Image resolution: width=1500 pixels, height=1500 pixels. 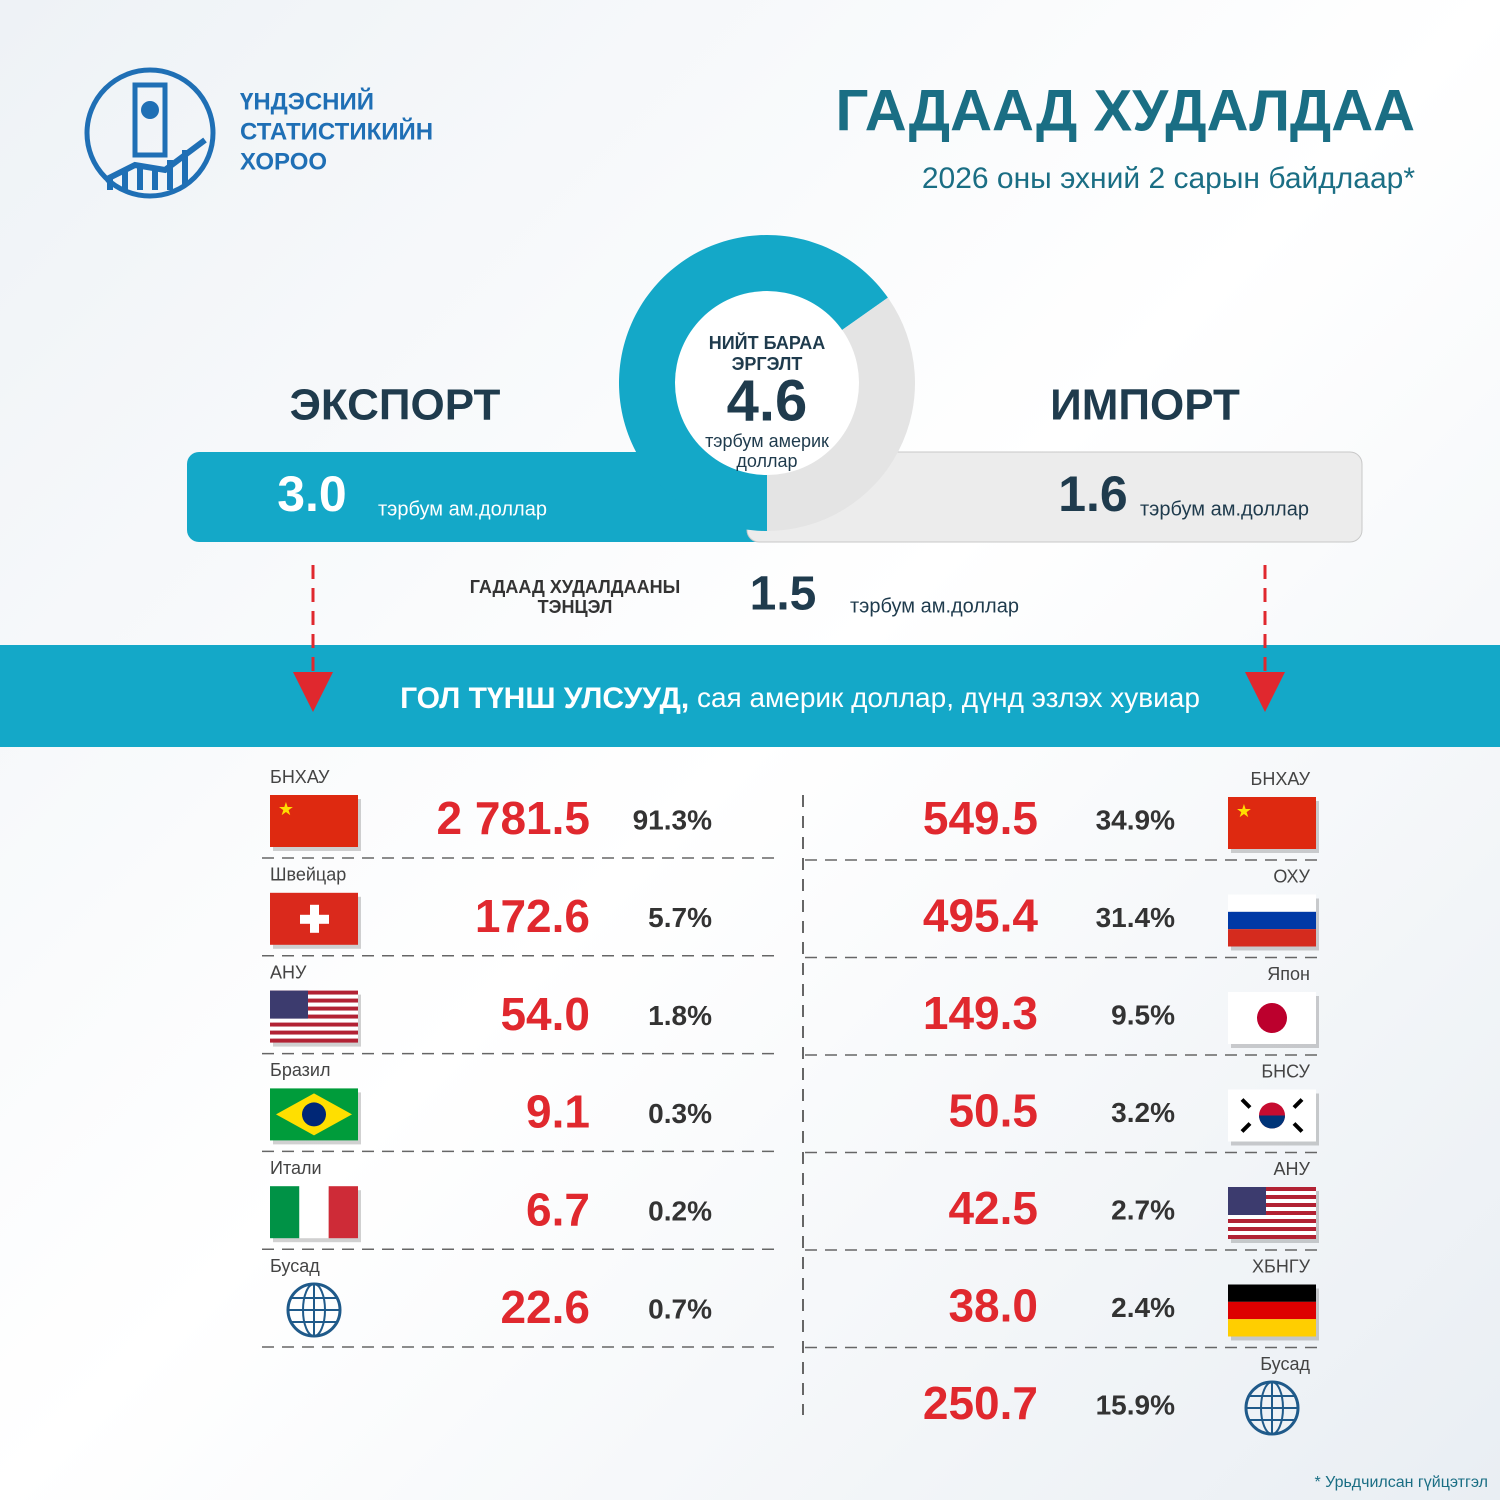 I want to click on export-value: 22.6, so click(x=545, y=1307).